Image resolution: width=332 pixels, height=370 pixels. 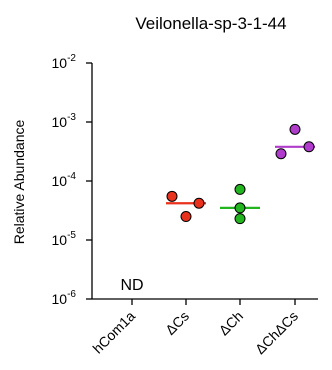 I want to click on y-ticks: 10-210-310-410-510-6, so click(x=72, y=180).